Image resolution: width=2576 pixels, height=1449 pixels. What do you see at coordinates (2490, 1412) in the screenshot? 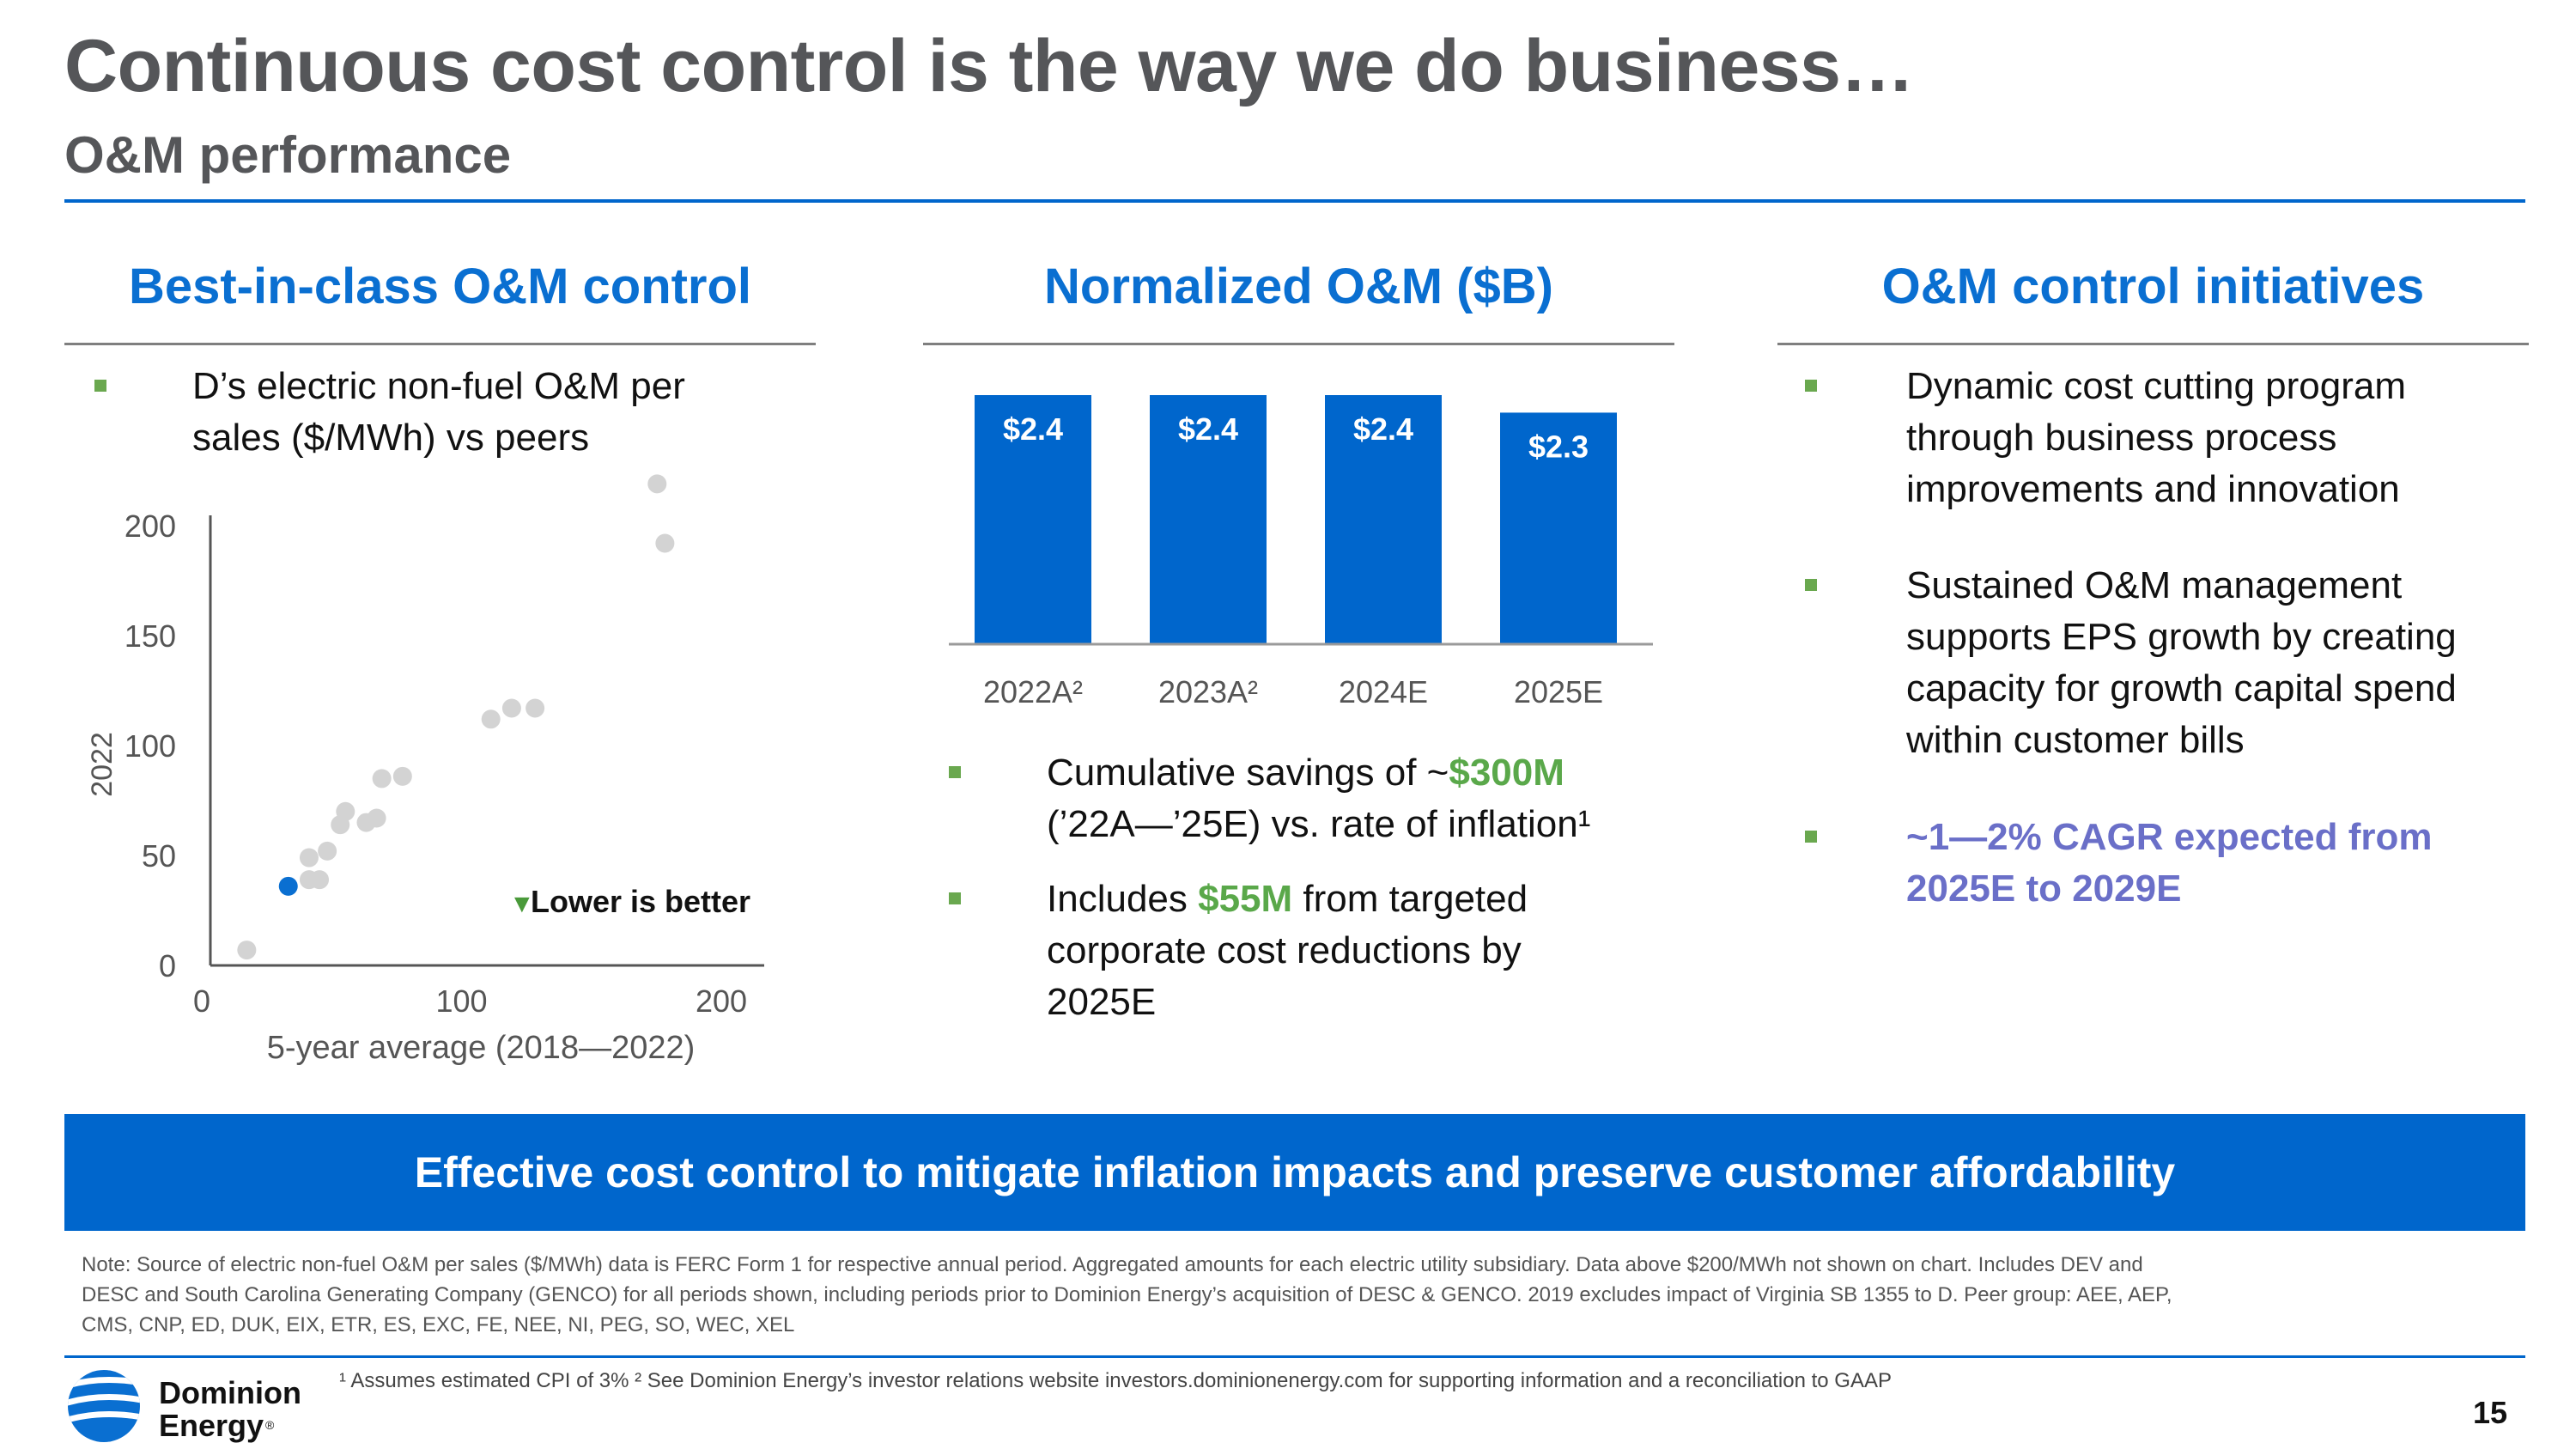
I see `page-number: 15` at bounding box center [2490, 1412].